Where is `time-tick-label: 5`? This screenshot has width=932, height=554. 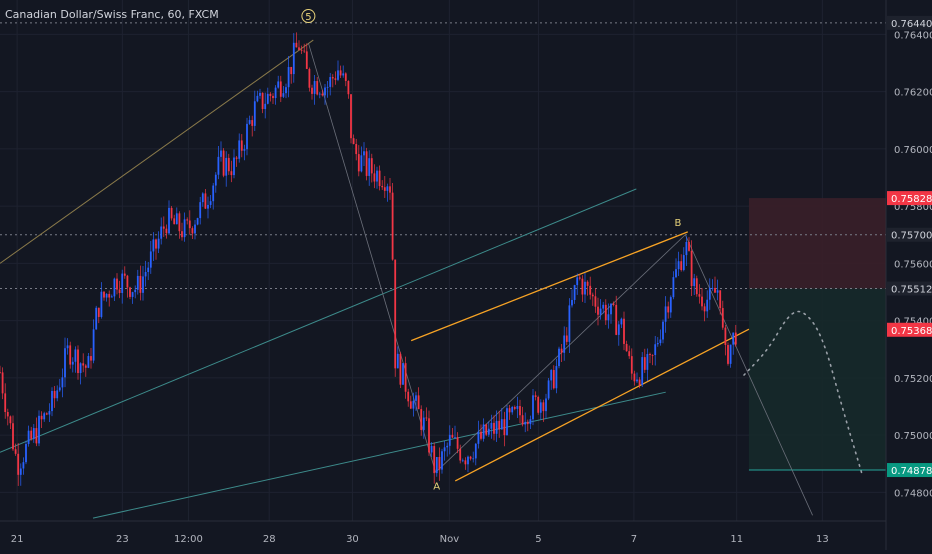 time-tick-label: 5 is located at coordinates (538, 539).